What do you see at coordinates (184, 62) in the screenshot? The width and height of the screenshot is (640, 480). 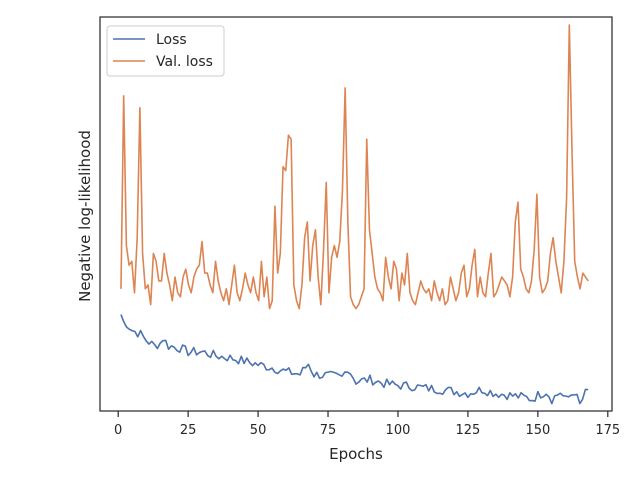 I see `legend-label-val-loss: Val. loss` at bounding box center [184, 62].